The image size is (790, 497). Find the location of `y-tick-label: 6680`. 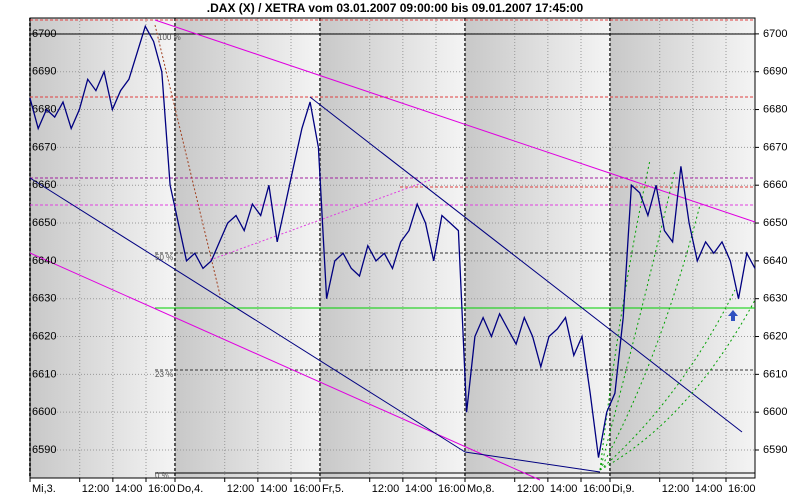

y-tick-label: 6680 is located at coordinates (775, 109).